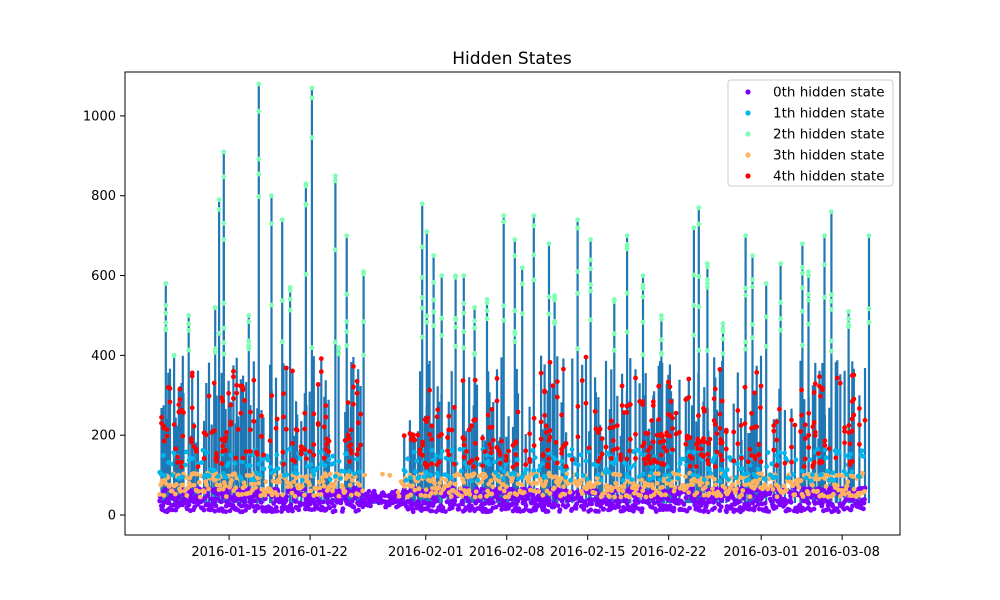  I want to click on y-tick-label: 800, so click(103, 196).